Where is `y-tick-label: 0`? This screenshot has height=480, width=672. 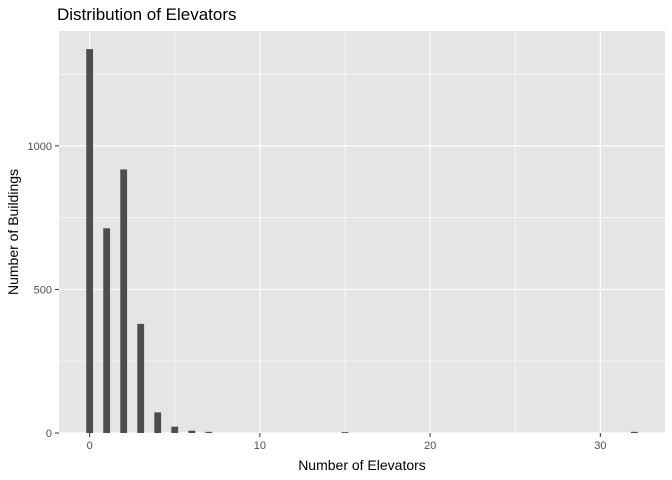 y-tick-label: 0 is located at coordinates (49, 434).